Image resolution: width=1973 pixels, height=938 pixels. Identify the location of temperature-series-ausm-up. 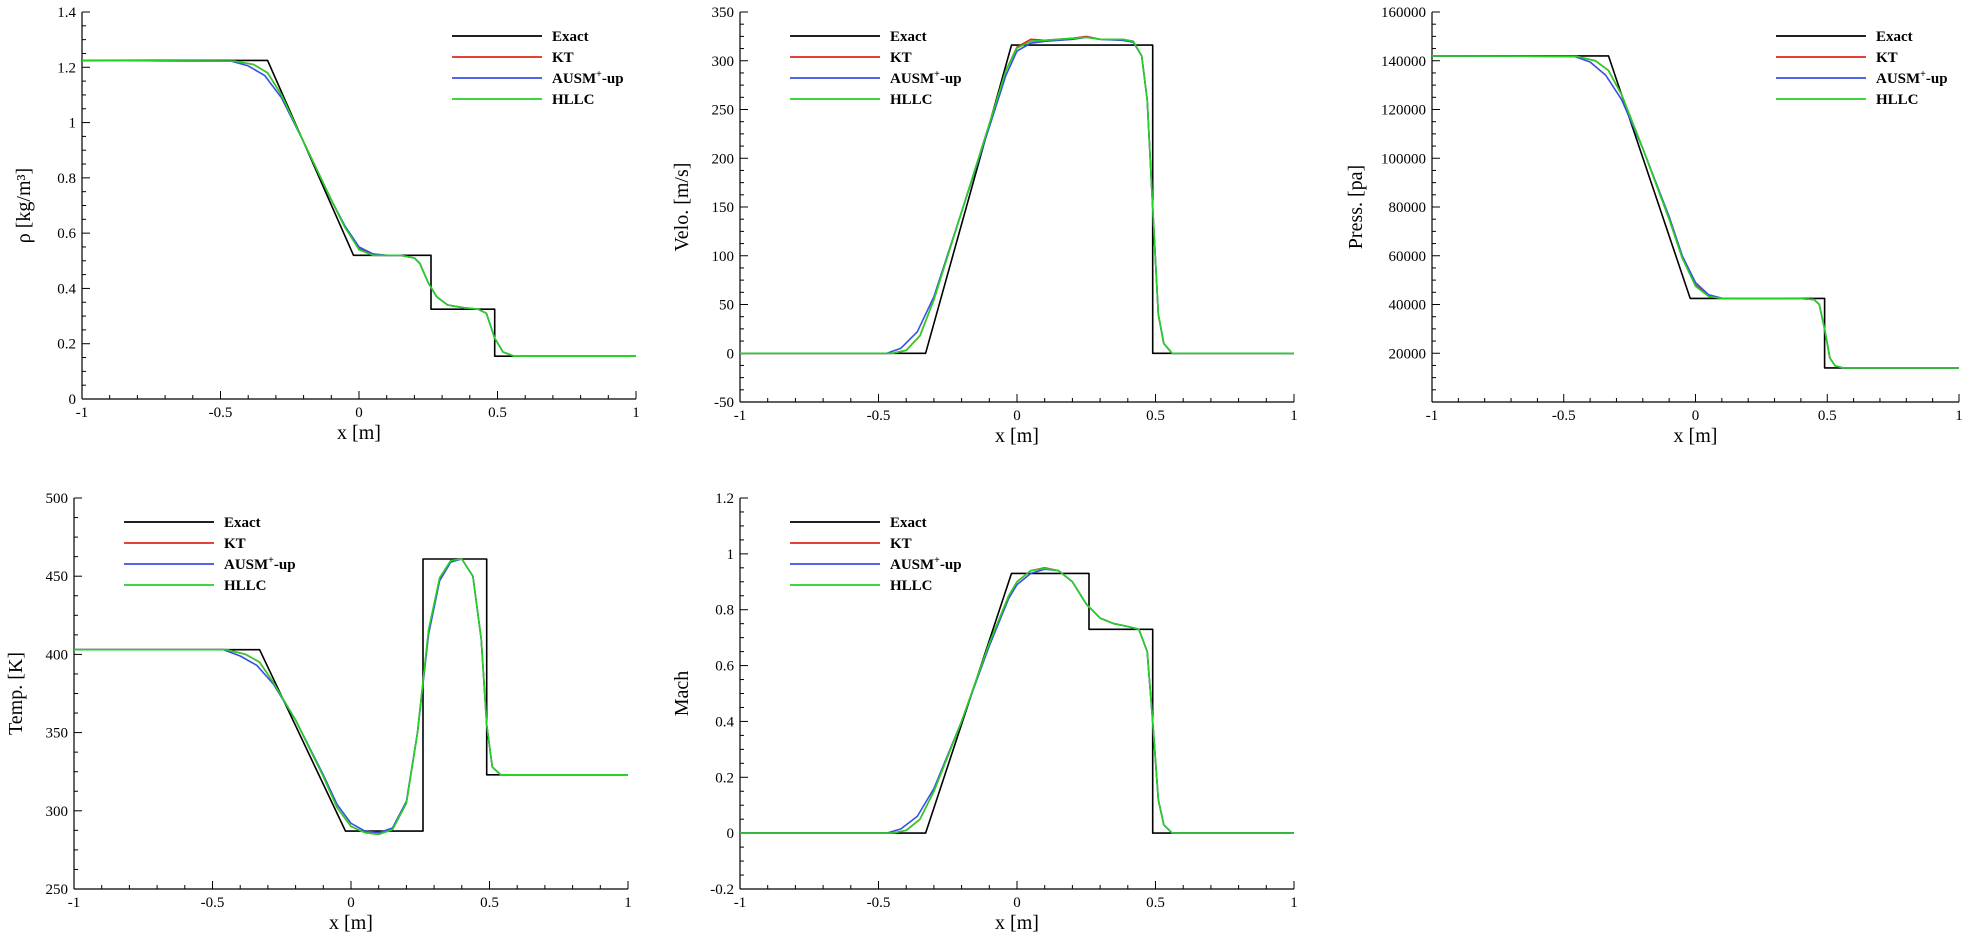
(351, 696).